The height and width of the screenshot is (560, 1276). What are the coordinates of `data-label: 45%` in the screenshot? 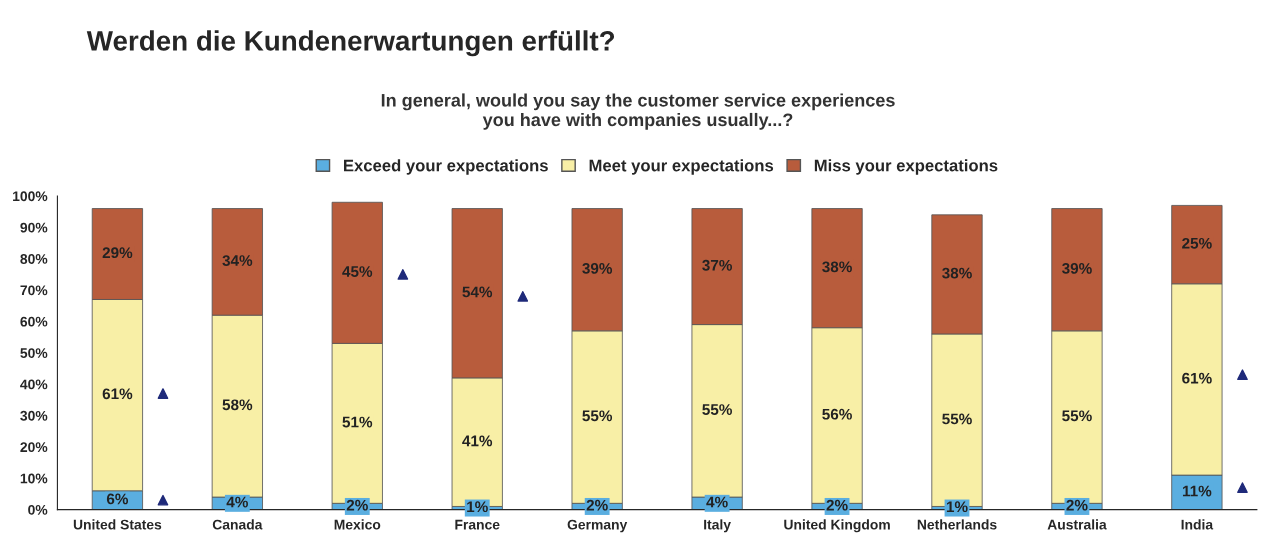 It's located at (357, 271).